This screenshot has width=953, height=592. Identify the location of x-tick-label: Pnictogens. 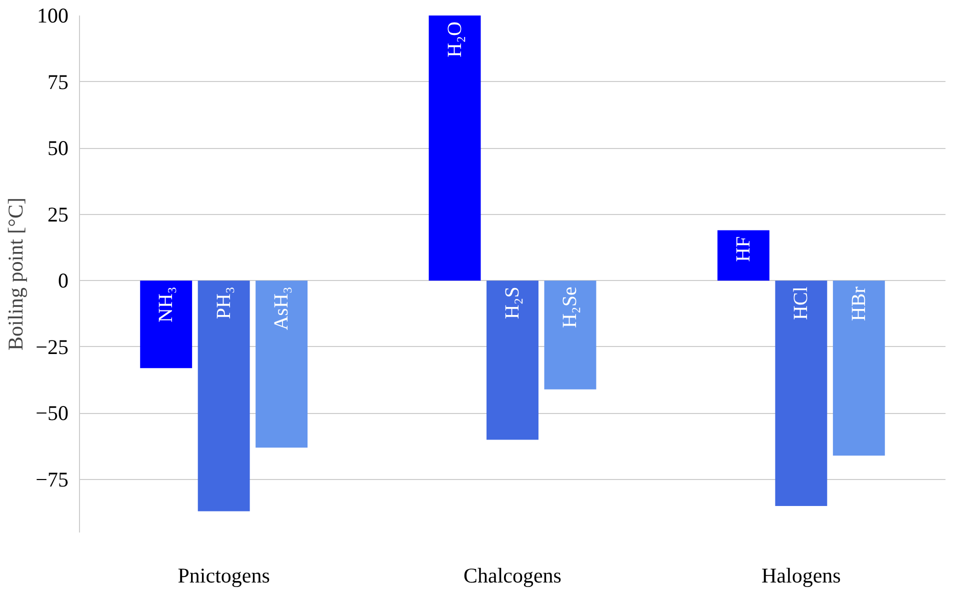
(224, 576).